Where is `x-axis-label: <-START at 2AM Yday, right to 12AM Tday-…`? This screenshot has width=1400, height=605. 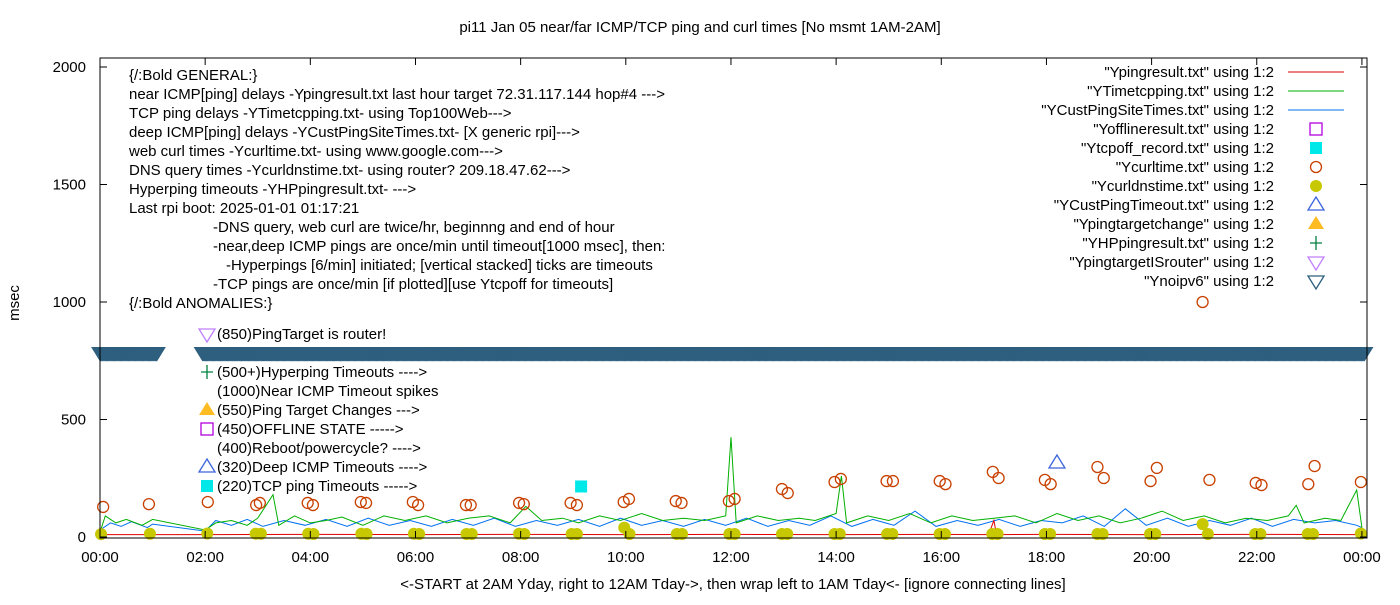
x-axis-label: <-START at 2AM Yday, right to 12AM Tday-… is located at coordinates (732, 584).